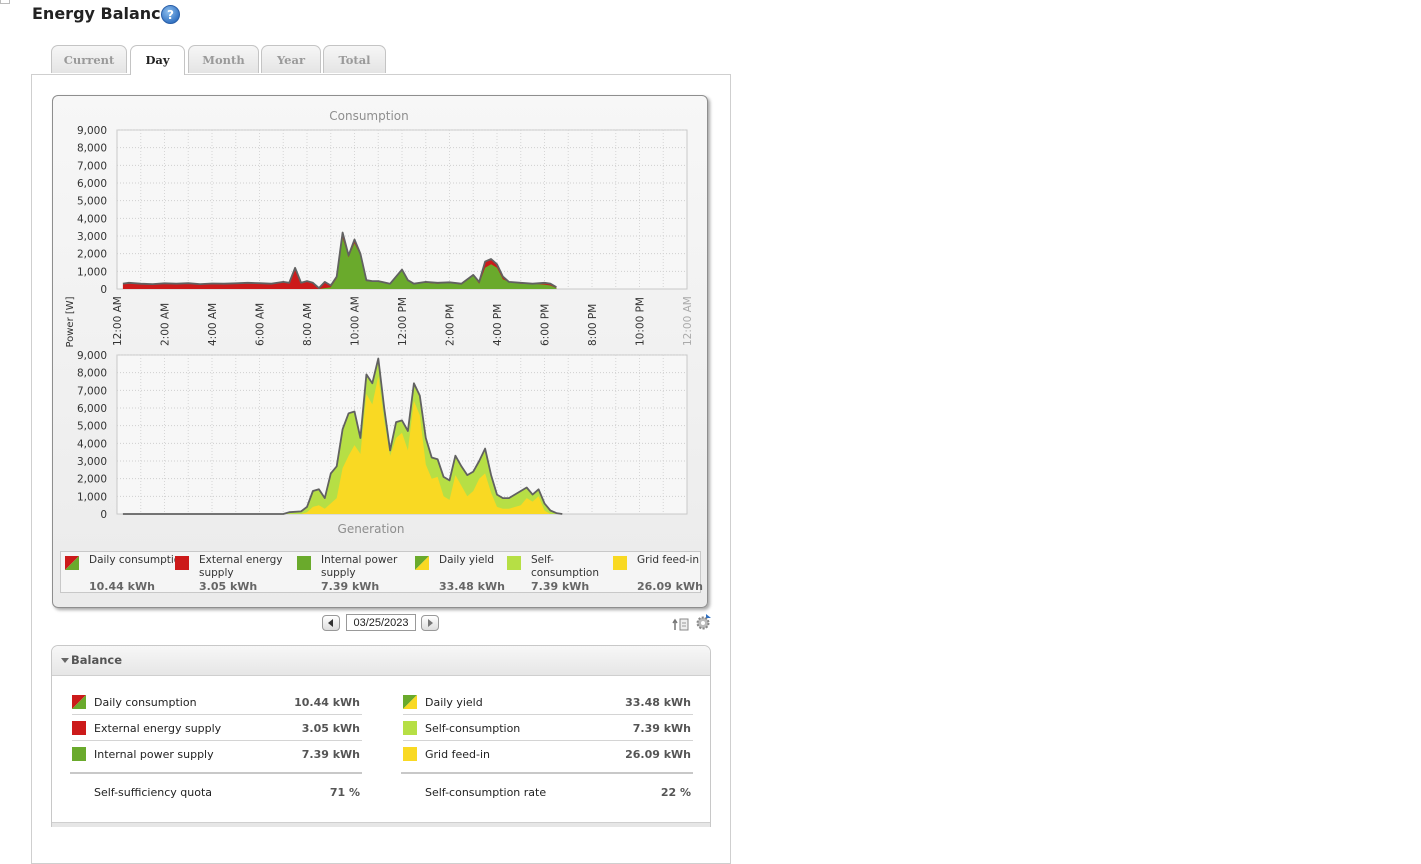  What do you see at coordinates (170, 14) in the screenshot?
I see `question-circle-icon: ?` at bounding box center [170, 14].